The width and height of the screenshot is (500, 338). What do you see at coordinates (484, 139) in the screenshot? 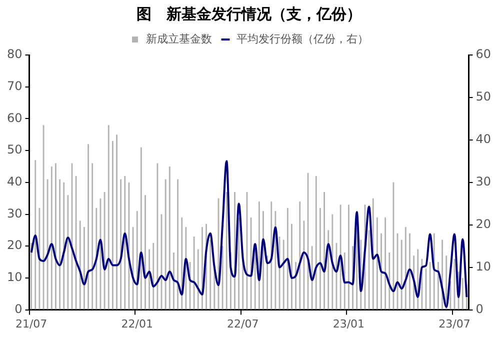
I see `y2-tick-label: 40` at bounding box center [484, 139].